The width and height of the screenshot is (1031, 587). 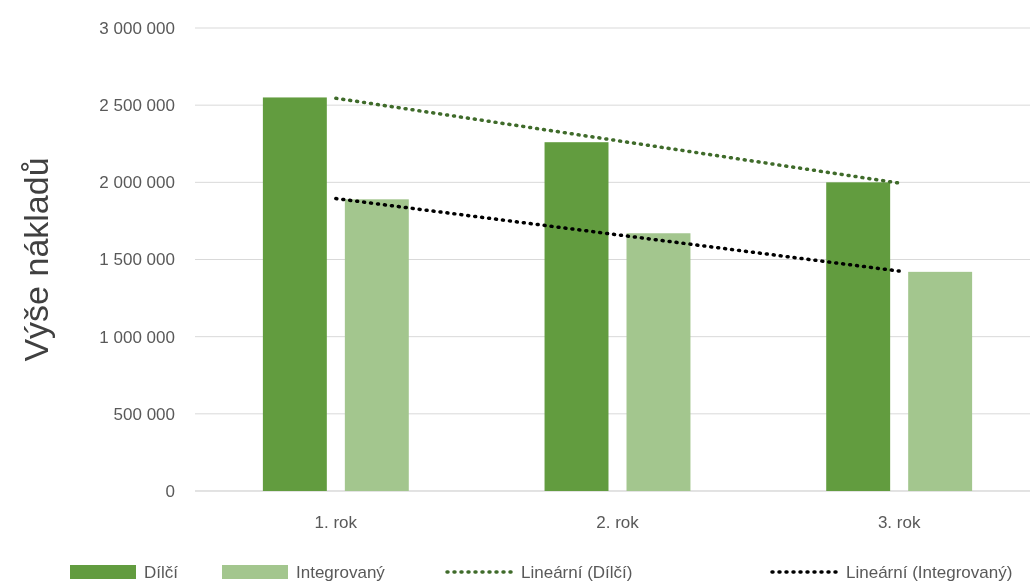 I want to click on legend-label: Lineární (Dílčí), so click(x=577, y=572).